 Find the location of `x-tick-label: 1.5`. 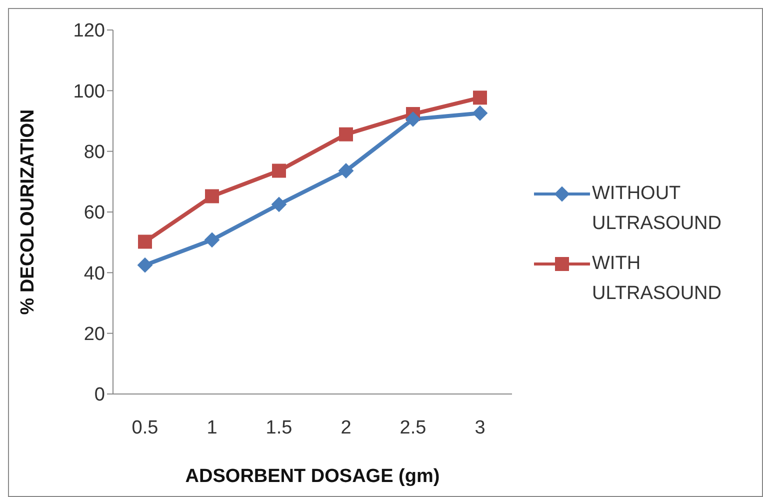

x-tick-label: 1.5 is located at coordinates (279, 427).